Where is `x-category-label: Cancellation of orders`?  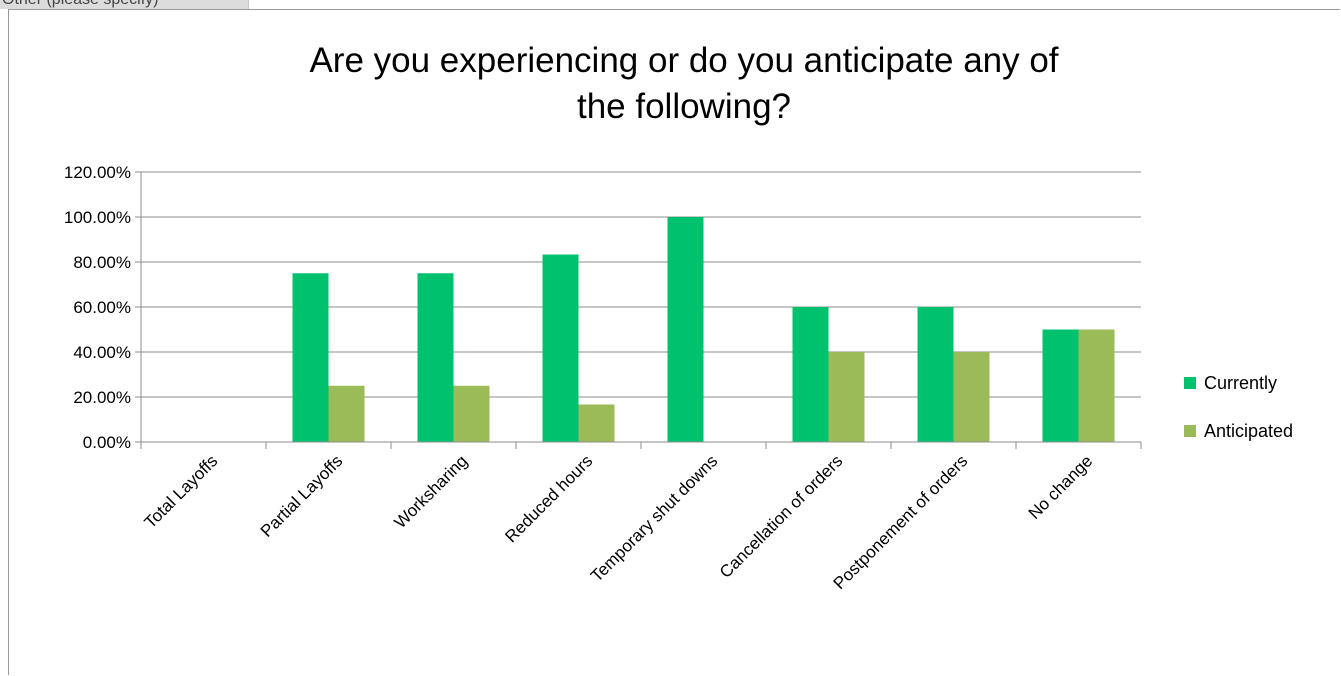 x-category-label: Cancellation of orders is located at coordinates (781, 516).